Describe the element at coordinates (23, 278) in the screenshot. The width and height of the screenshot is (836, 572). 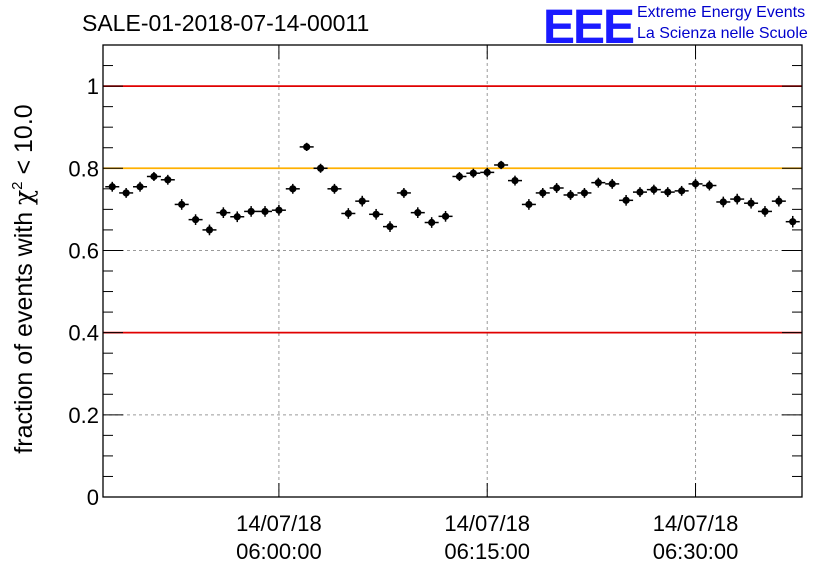
I see `y-axis-label: fraction of events with χ2 < 10.0` at that location.